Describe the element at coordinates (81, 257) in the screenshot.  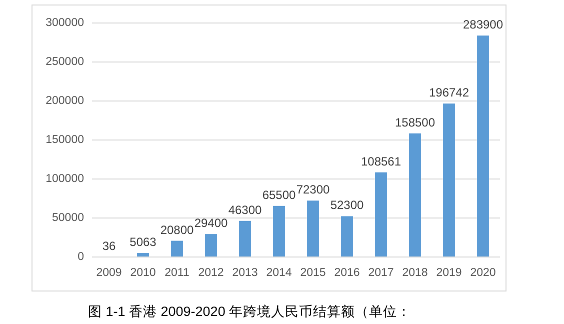
I see `y-tick-label: 0` at that location.